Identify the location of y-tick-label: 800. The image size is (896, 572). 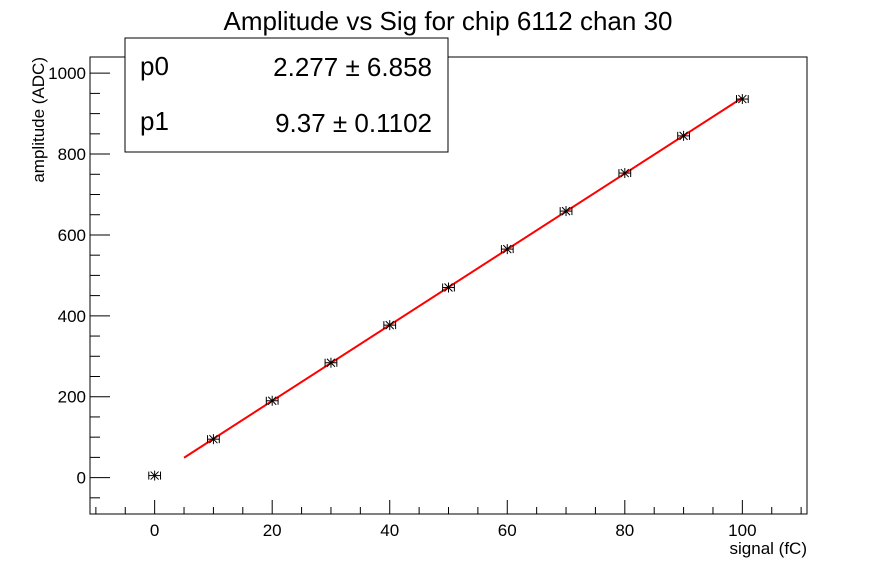
(72, 154).